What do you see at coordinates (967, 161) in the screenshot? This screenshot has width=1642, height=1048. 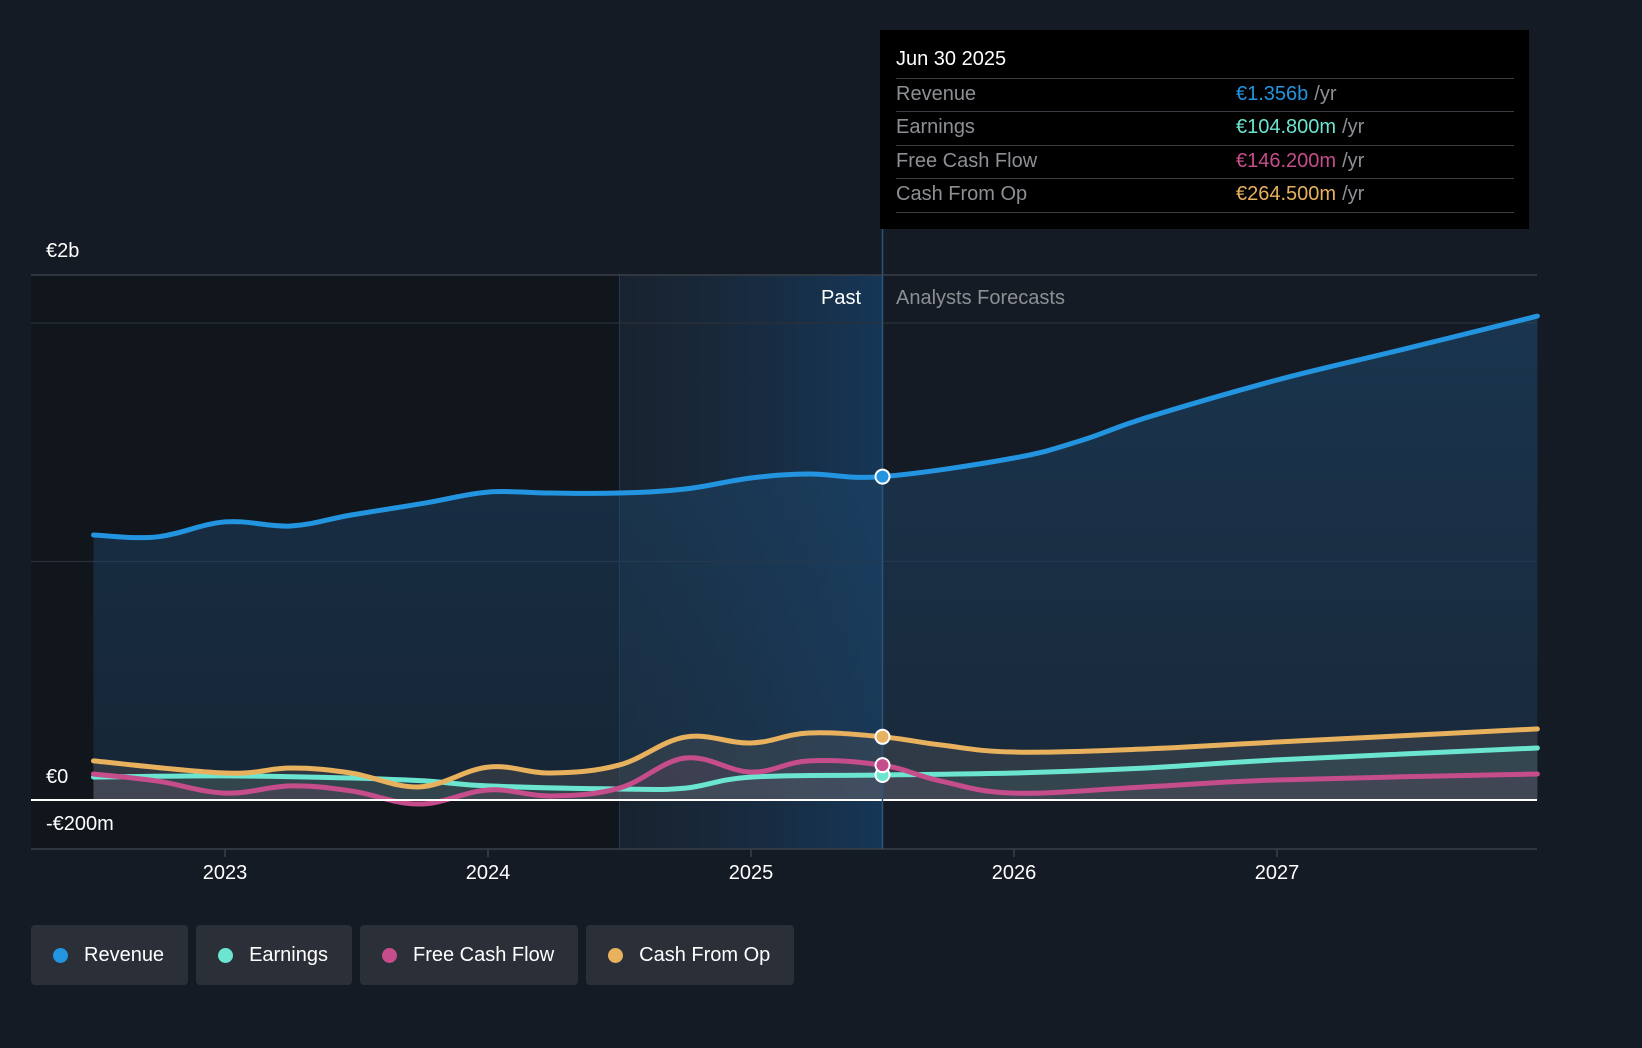 I see `tooltip-label: Free Cash Flow` at bounding box center [967, 161].